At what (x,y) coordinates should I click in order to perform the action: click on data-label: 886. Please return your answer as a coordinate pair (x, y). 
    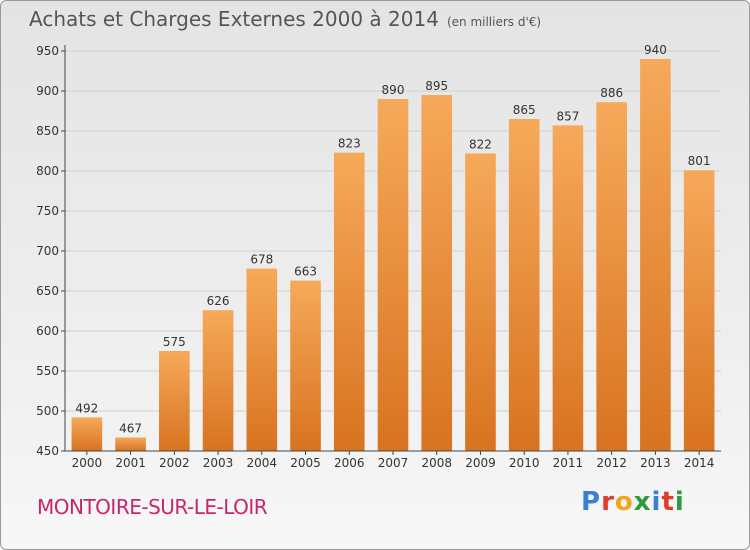
    Looking at the image, I should click on (611, 93).